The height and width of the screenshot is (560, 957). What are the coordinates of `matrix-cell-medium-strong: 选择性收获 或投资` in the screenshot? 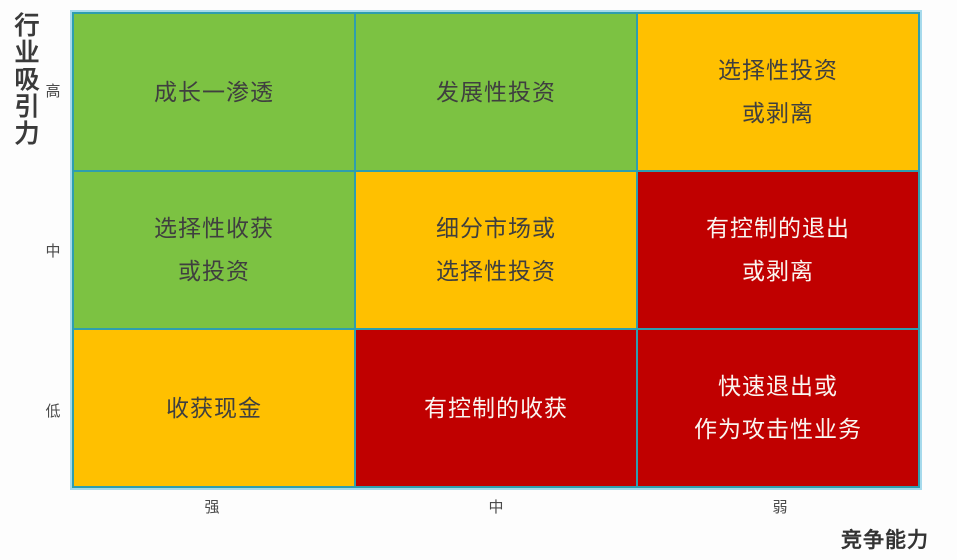 It's located at (214, 250).